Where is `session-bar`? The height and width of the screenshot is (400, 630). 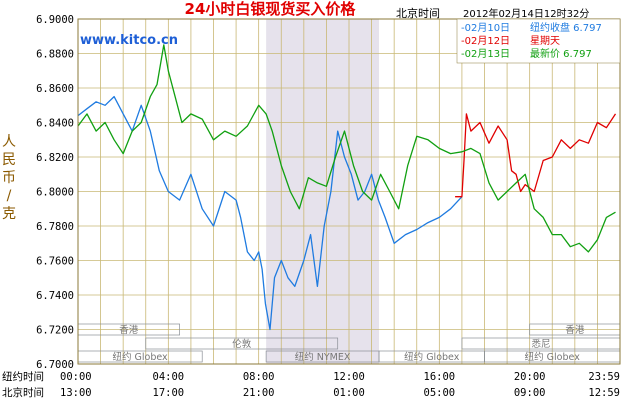
session-bar is located at coordinates (242, 343).